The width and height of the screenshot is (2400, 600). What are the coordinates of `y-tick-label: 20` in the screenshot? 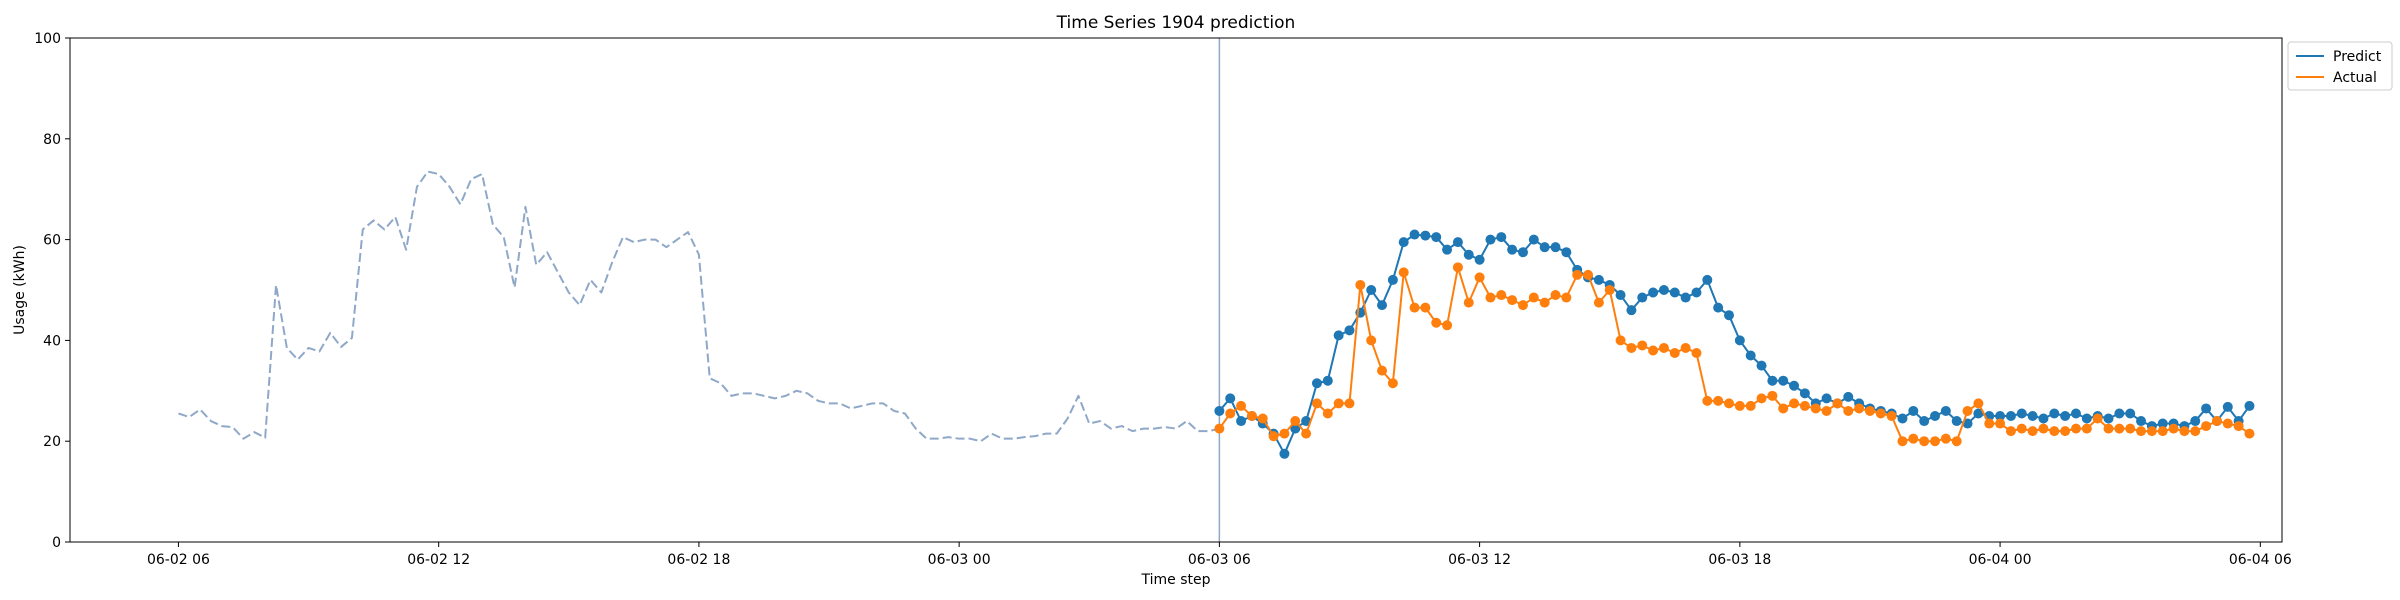 It's located at (52, 442).